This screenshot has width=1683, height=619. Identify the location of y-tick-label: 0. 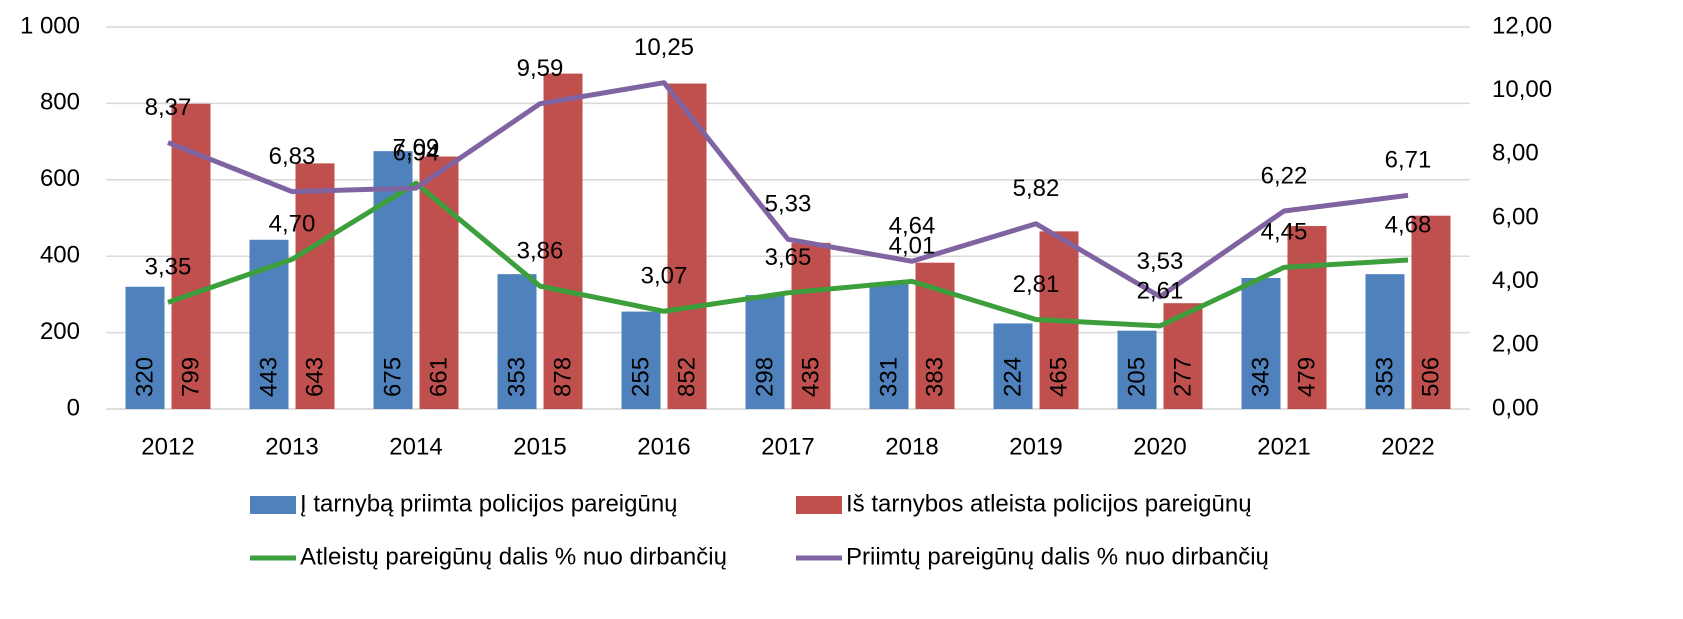
(73, 407).